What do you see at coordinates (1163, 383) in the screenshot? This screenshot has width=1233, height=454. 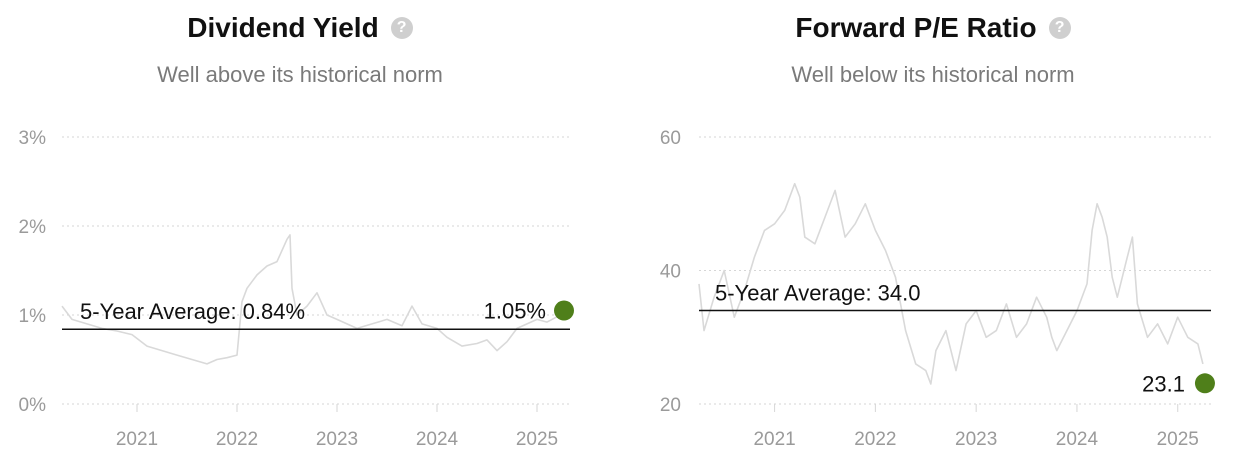 I see `current-value-label: 23.1` at bounding box center [1163, 383].